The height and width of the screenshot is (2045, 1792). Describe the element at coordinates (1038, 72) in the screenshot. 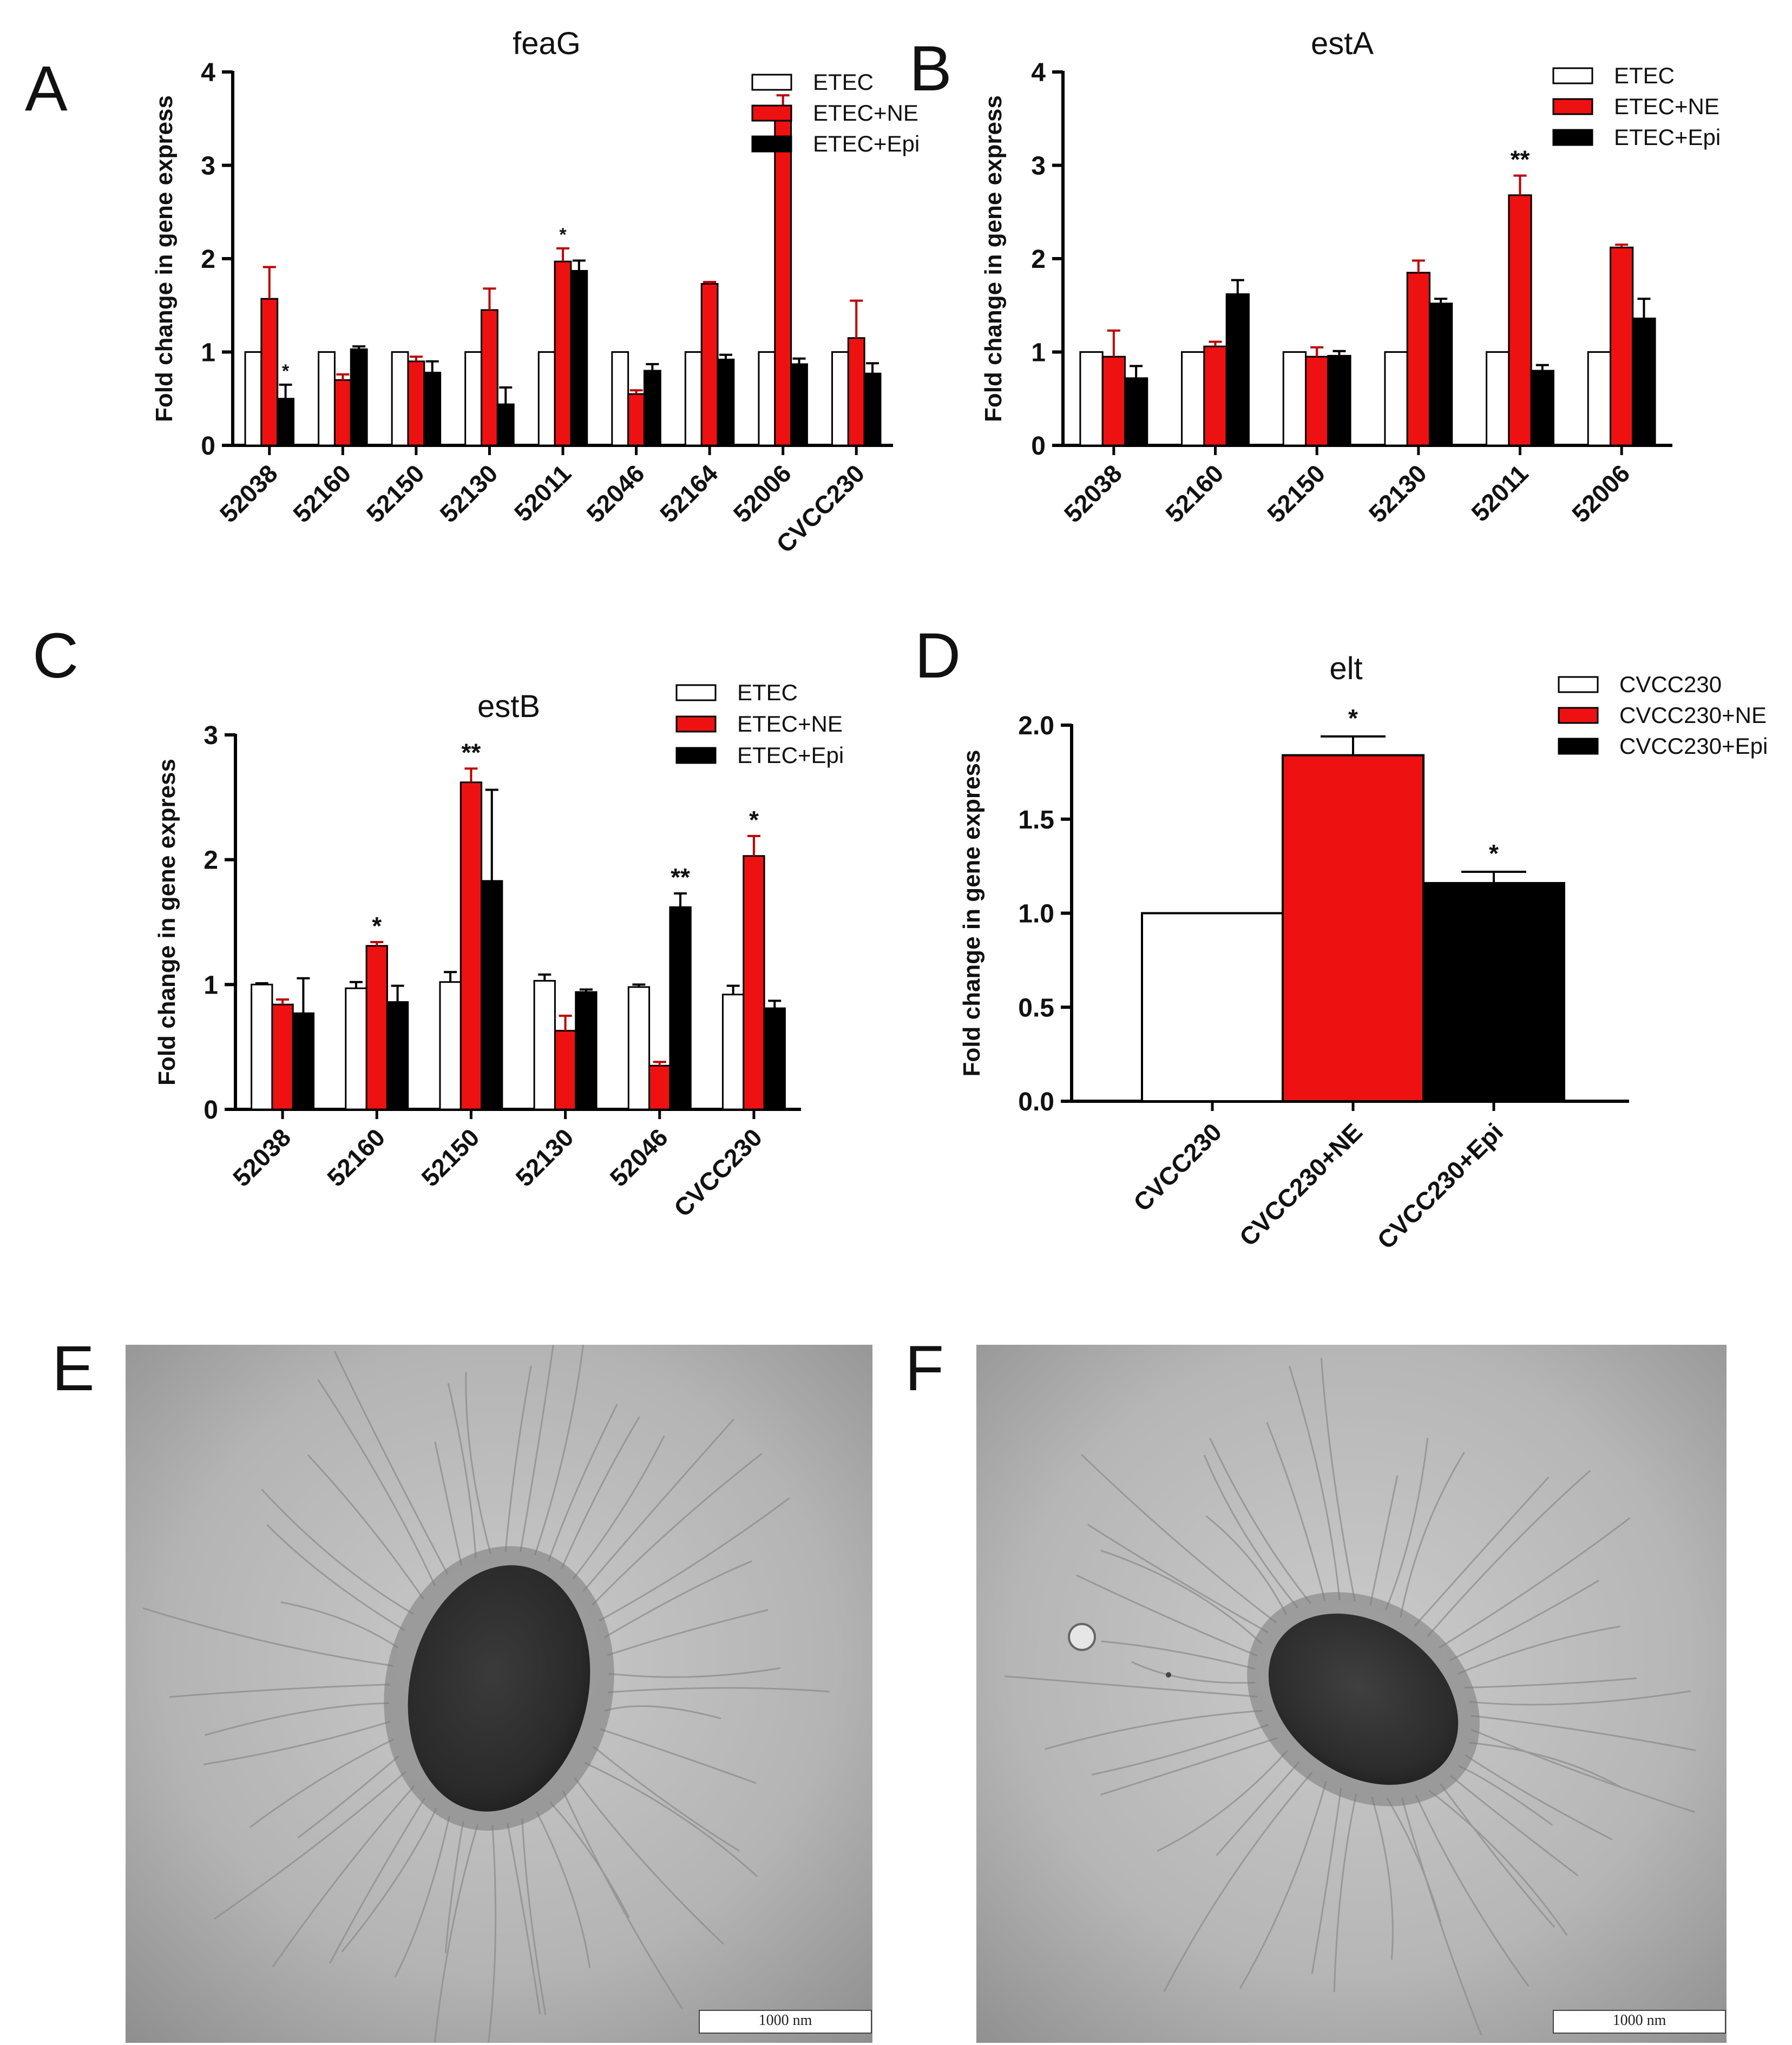

I see `y-tick-label: 4` at that location.